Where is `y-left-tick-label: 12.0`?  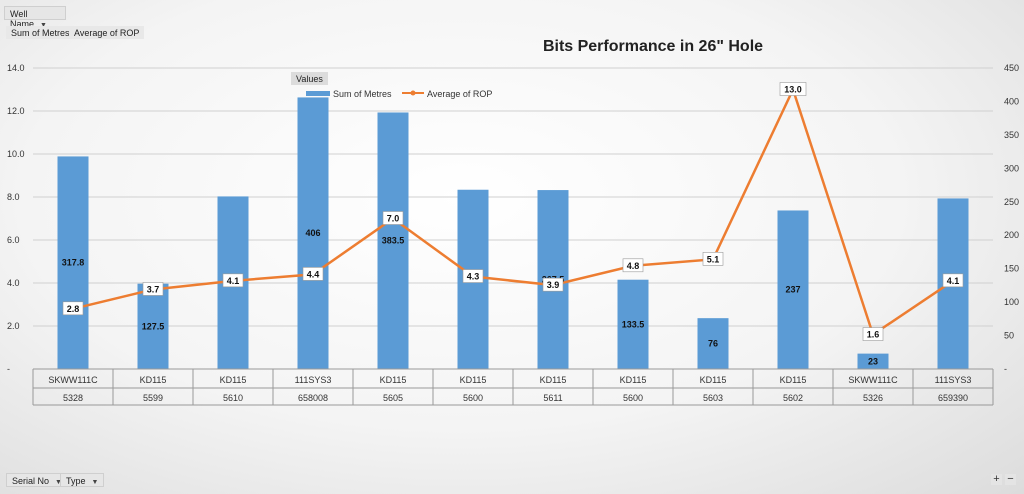 y-left-tick-label: 12.0 is located at coordinates (16, 111).